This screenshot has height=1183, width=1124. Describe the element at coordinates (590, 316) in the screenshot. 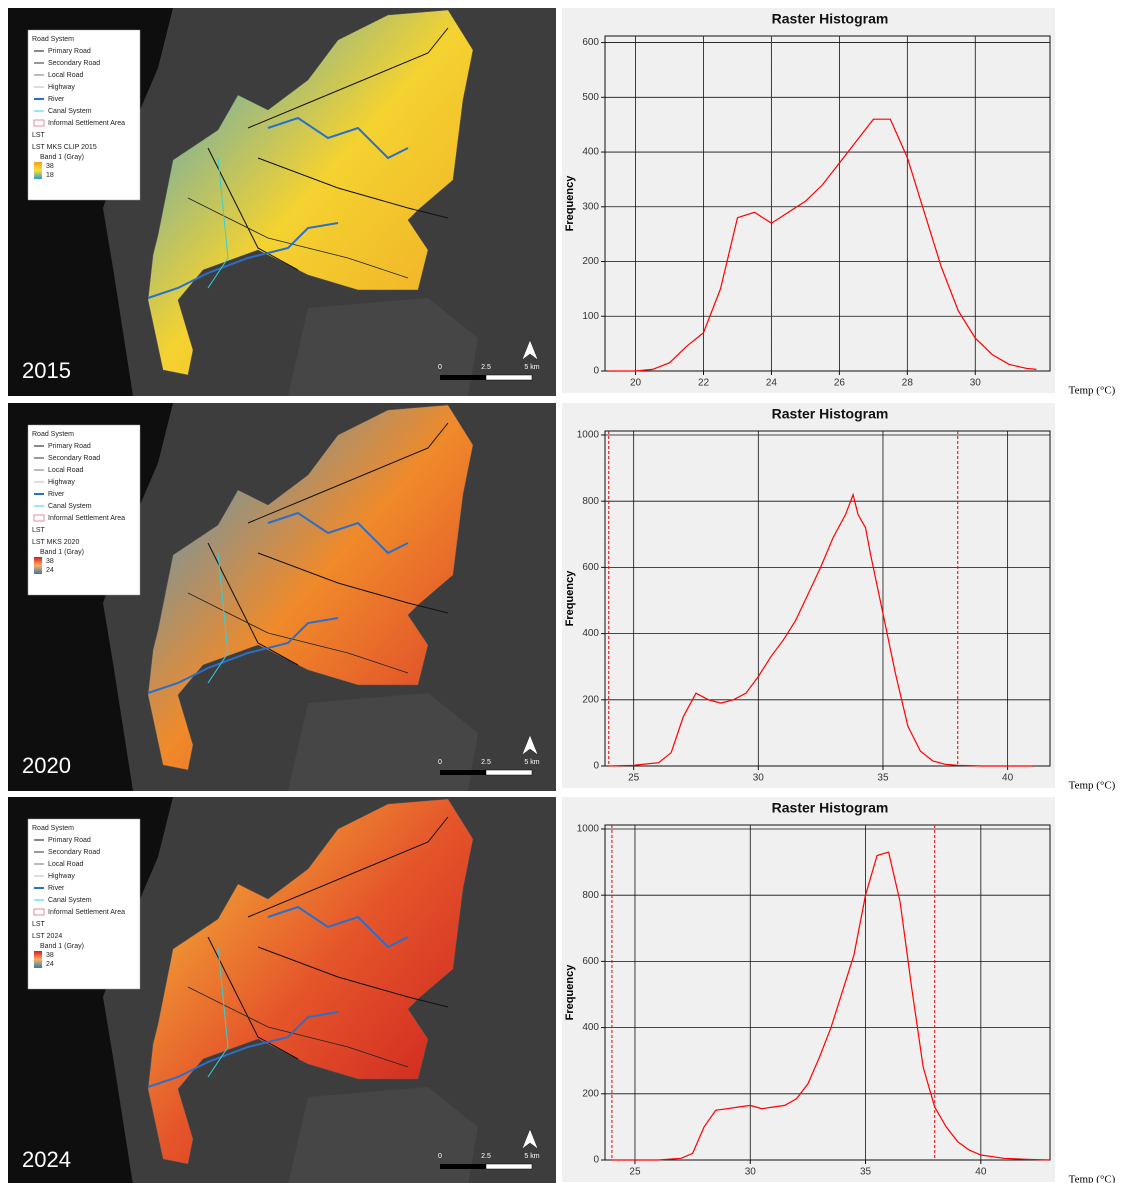

I see `y-tick-label: 100` at that location.